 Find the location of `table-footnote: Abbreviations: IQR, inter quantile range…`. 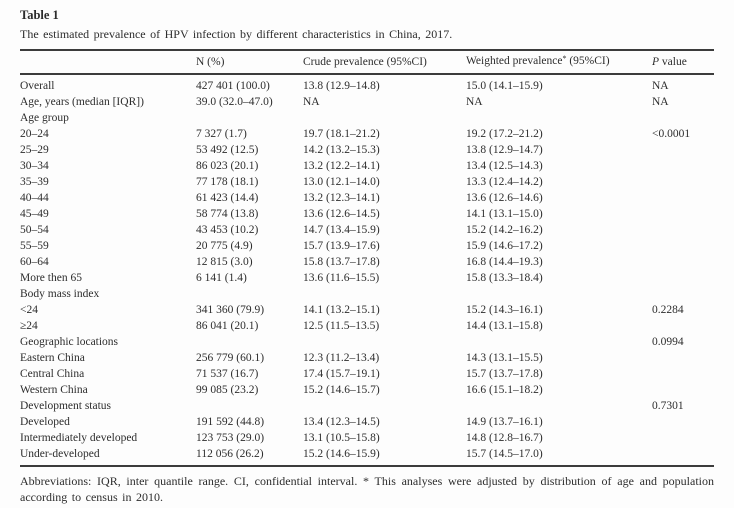

table-footnote: Abbreviations: IQR, inter quantile range… is located at coordinates (367, 489).